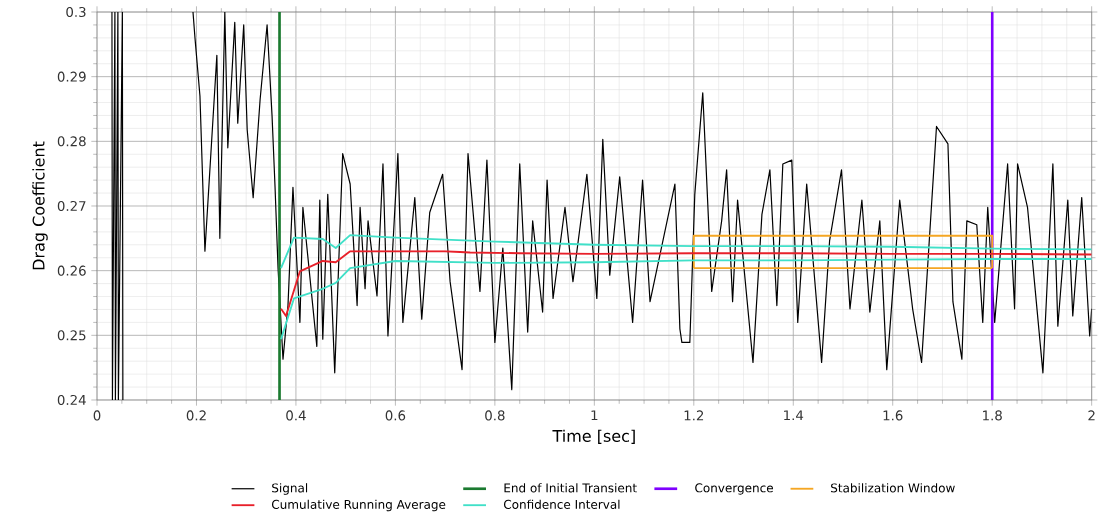 This screenshot has width=1101, height=530. Describe the element at coordinates (71, 270) in the screenshot. I see `y-tick-label: 0.26` at that location.